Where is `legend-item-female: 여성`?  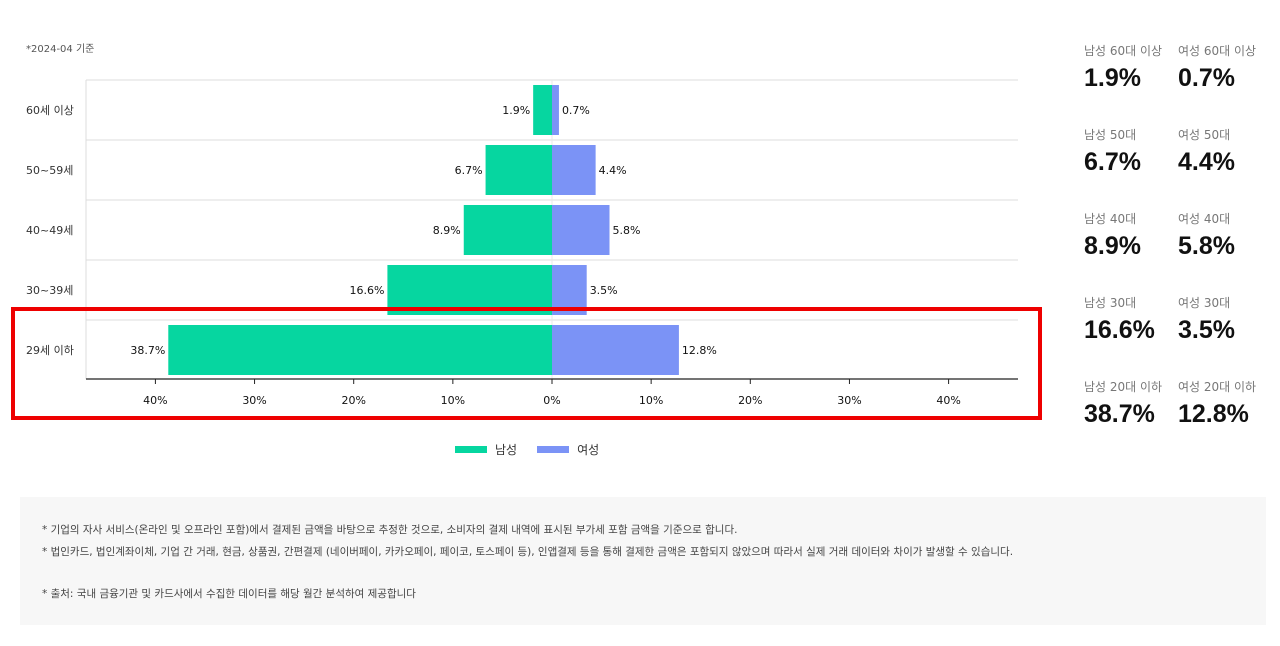
legend-item-female: 여성 is located at coordinates (568, 449).